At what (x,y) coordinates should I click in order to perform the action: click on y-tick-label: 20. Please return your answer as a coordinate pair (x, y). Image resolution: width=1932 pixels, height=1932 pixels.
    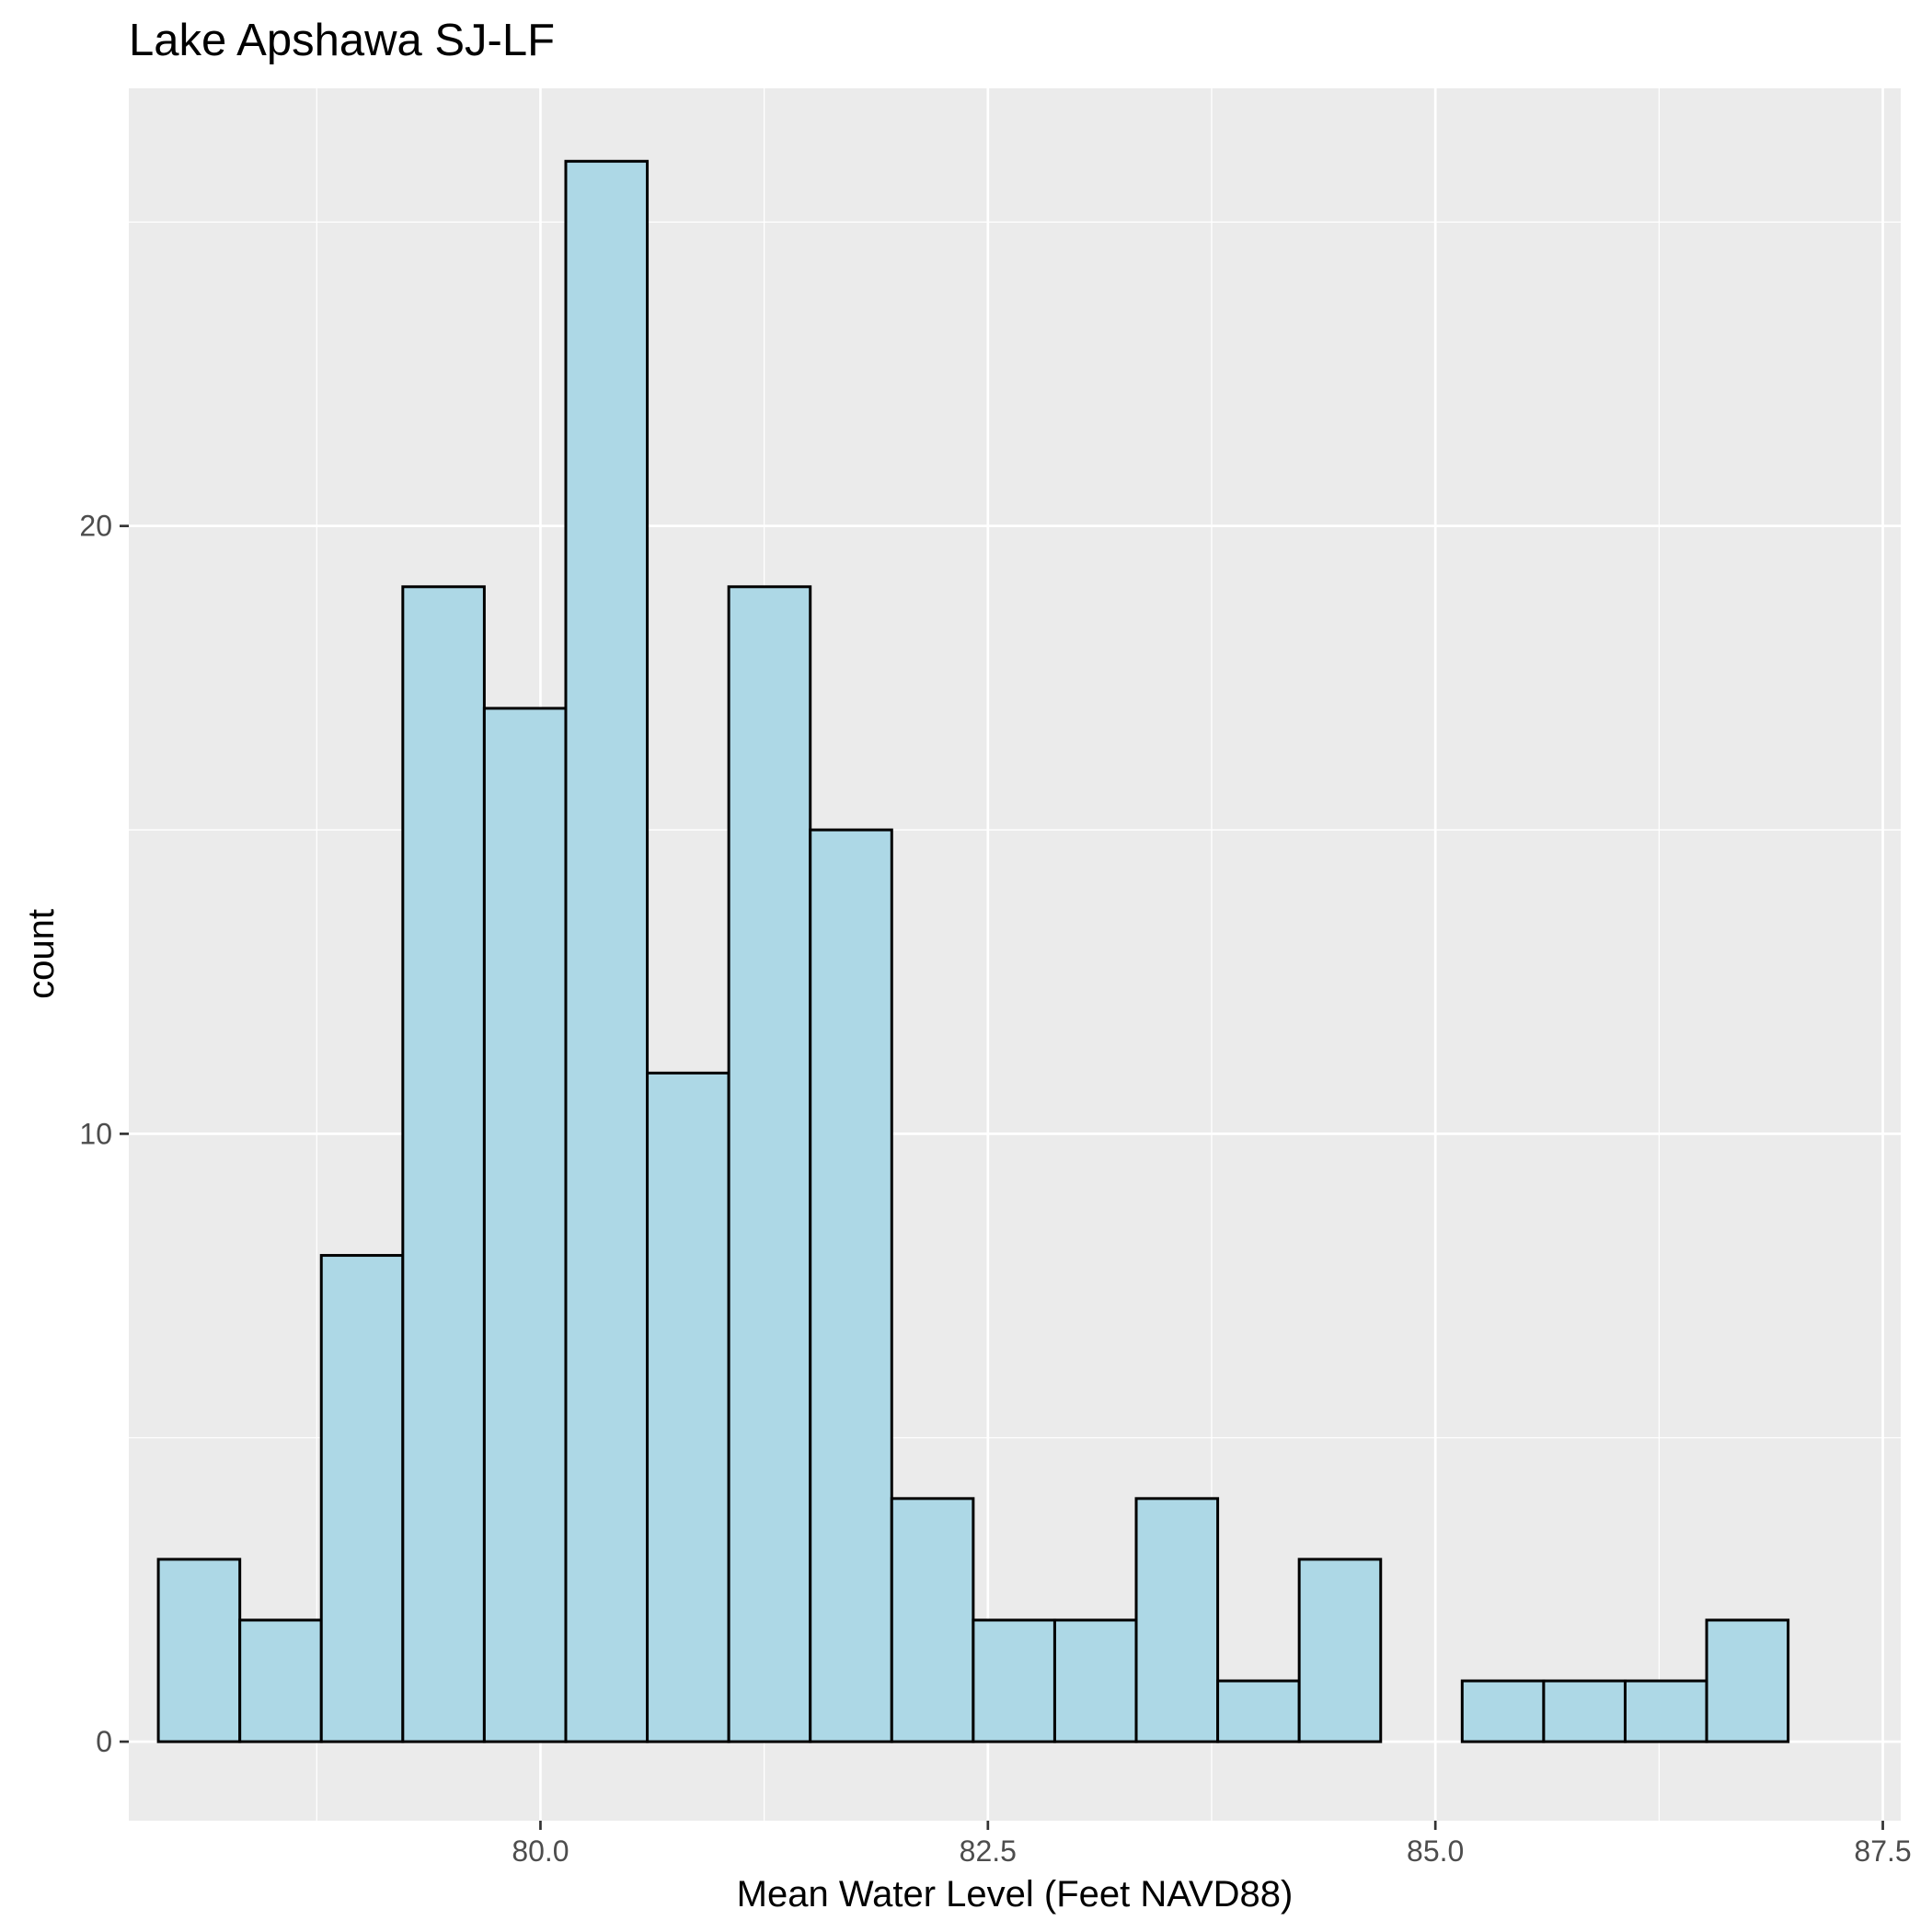
    Looking at the image, I should click on (95, 526).